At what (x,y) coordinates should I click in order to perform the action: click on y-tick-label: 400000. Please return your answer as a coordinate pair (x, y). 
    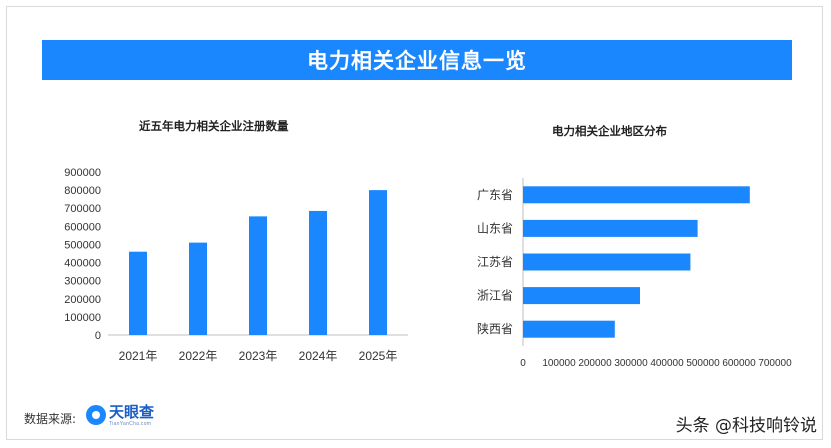
    Looking at the image, I should click on (82, 264).